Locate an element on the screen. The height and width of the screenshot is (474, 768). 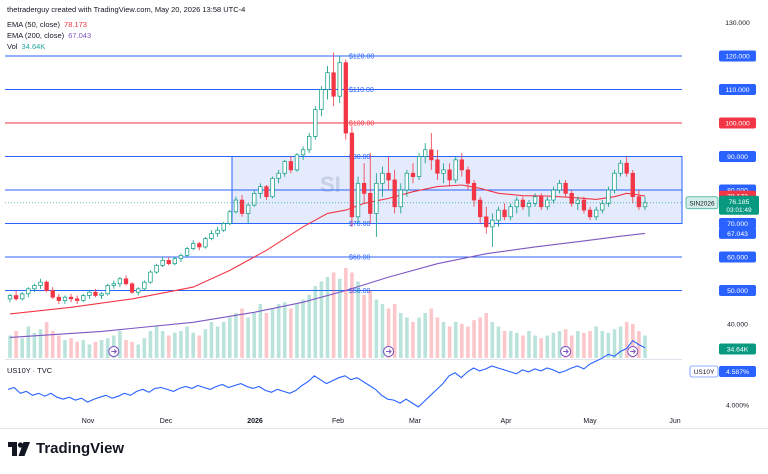
tradingview-brand: TradingView is located at coordinates (66, 448).